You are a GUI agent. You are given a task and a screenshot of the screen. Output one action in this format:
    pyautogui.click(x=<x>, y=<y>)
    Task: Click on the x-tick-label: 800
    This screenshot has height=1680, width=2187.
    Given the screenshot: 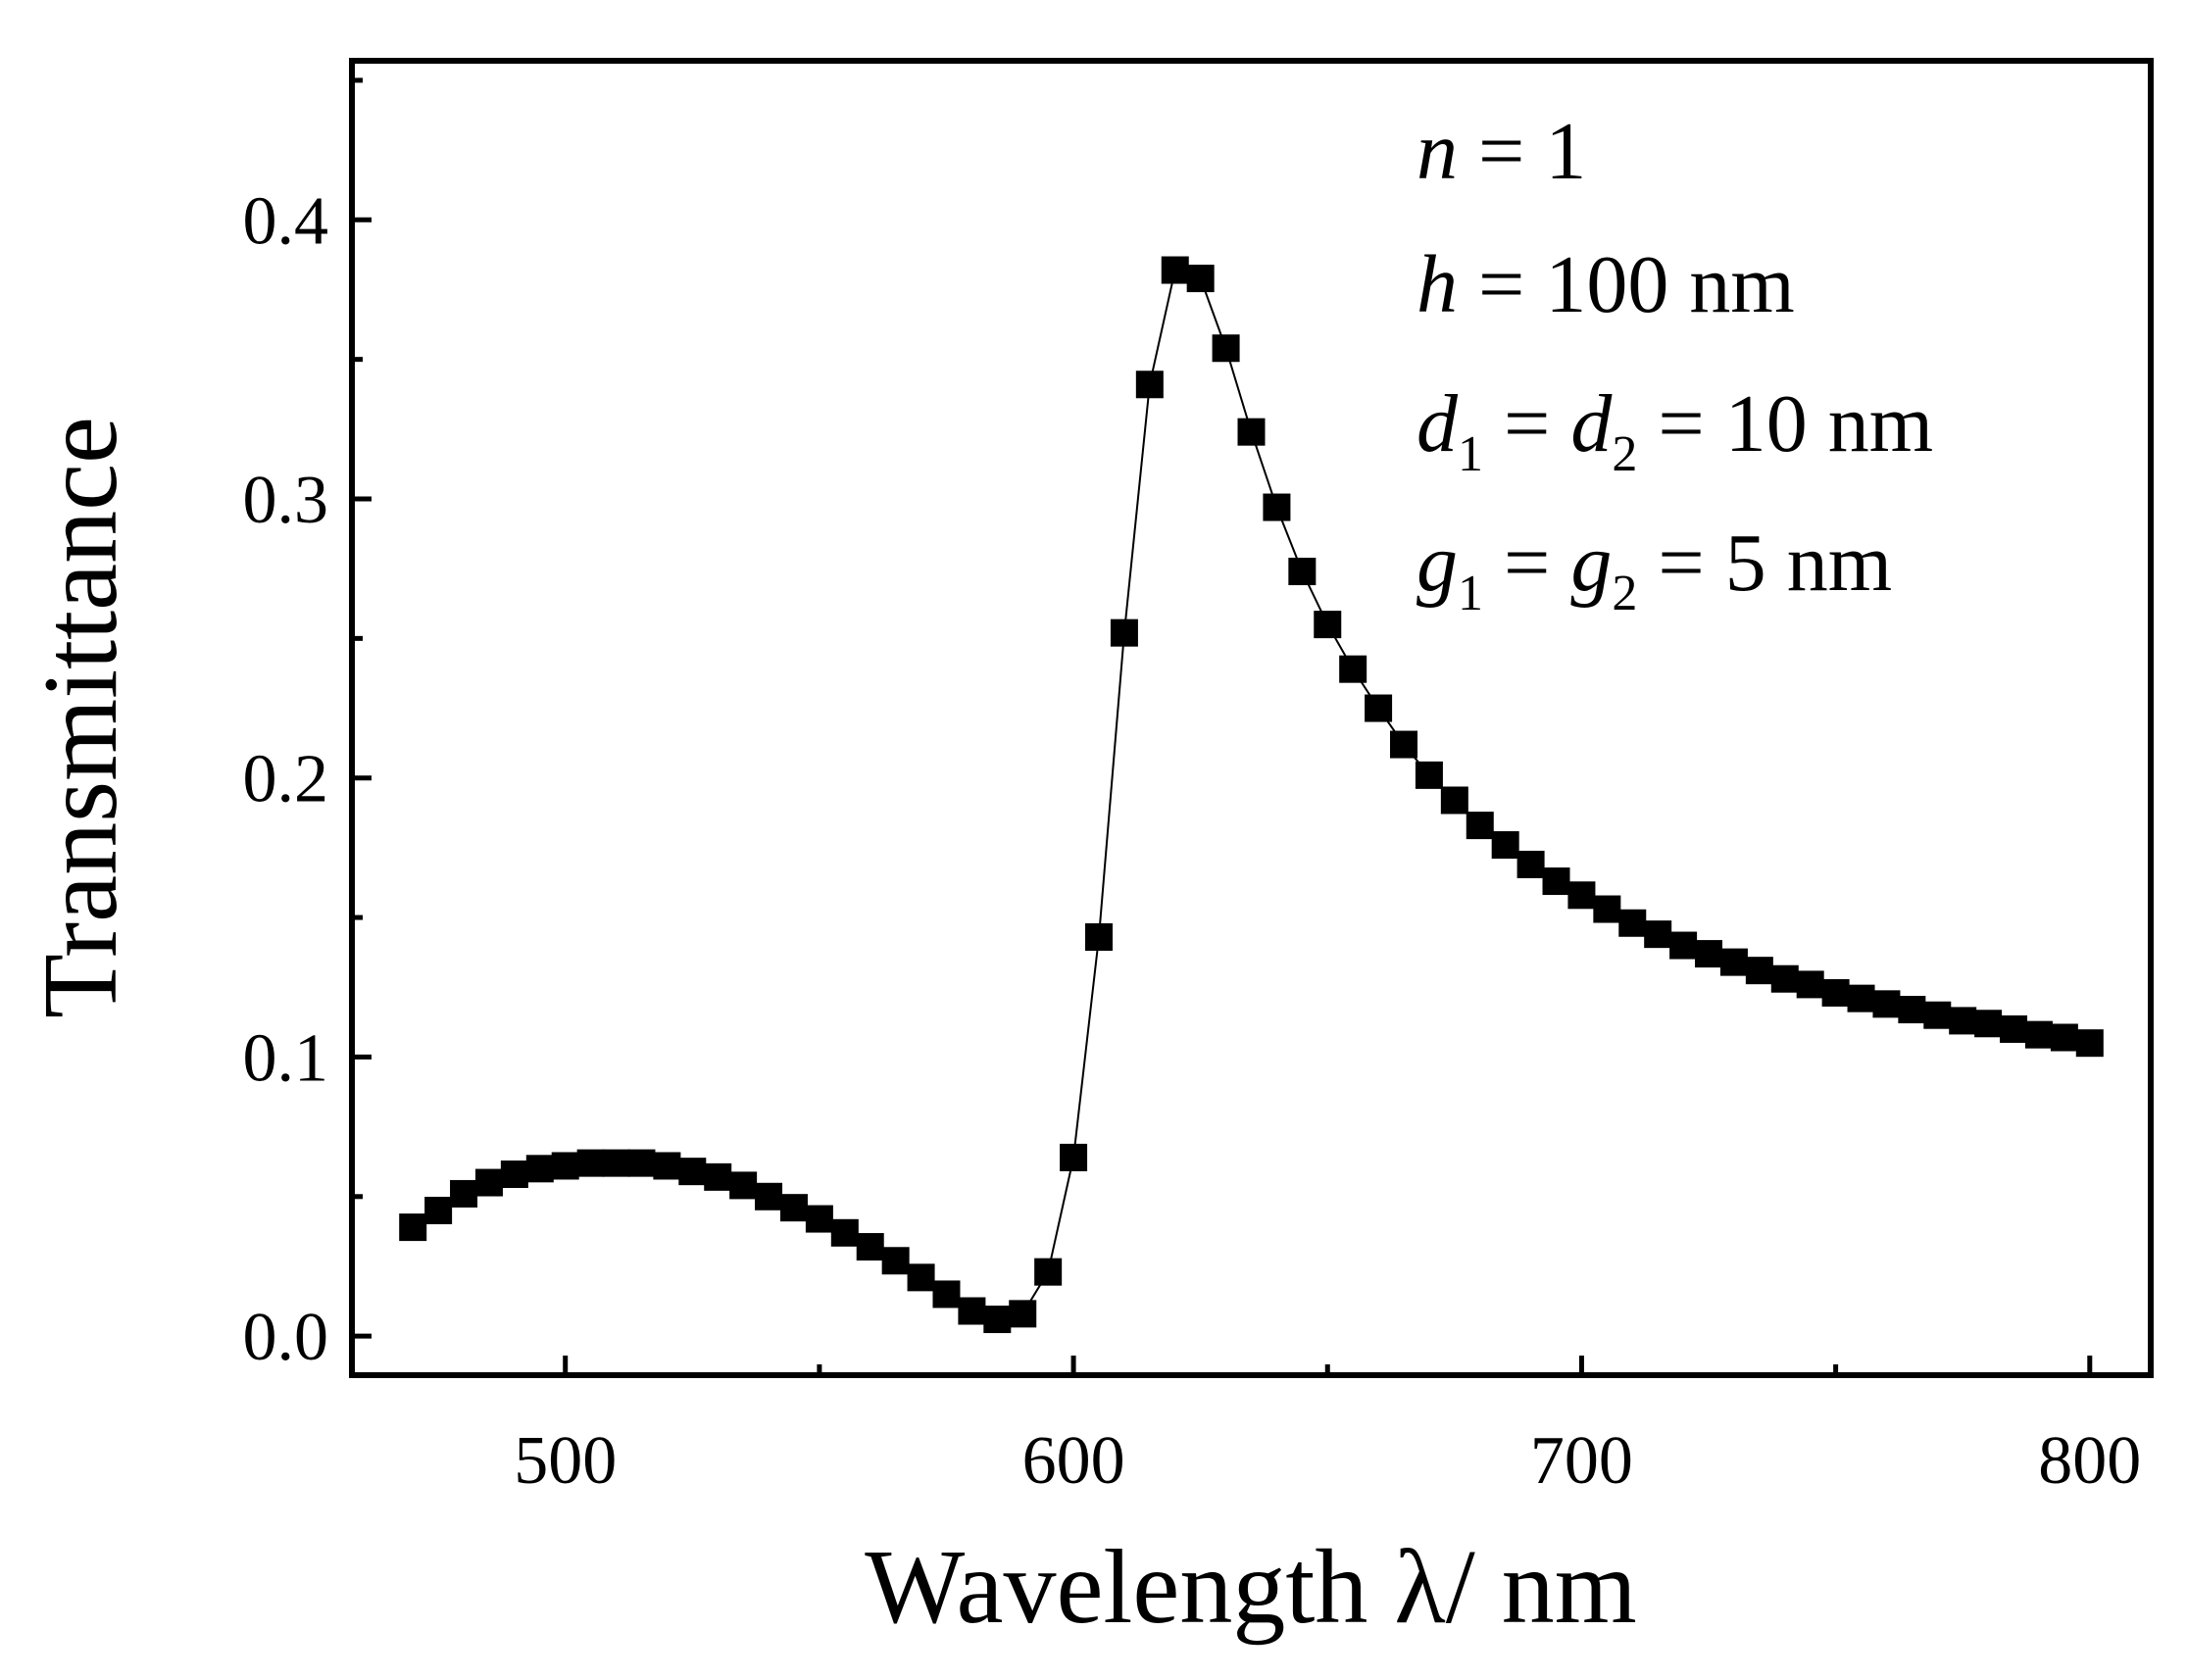 What is the action you would take?
    pyautogui.click(x=2090, y=1461)
    